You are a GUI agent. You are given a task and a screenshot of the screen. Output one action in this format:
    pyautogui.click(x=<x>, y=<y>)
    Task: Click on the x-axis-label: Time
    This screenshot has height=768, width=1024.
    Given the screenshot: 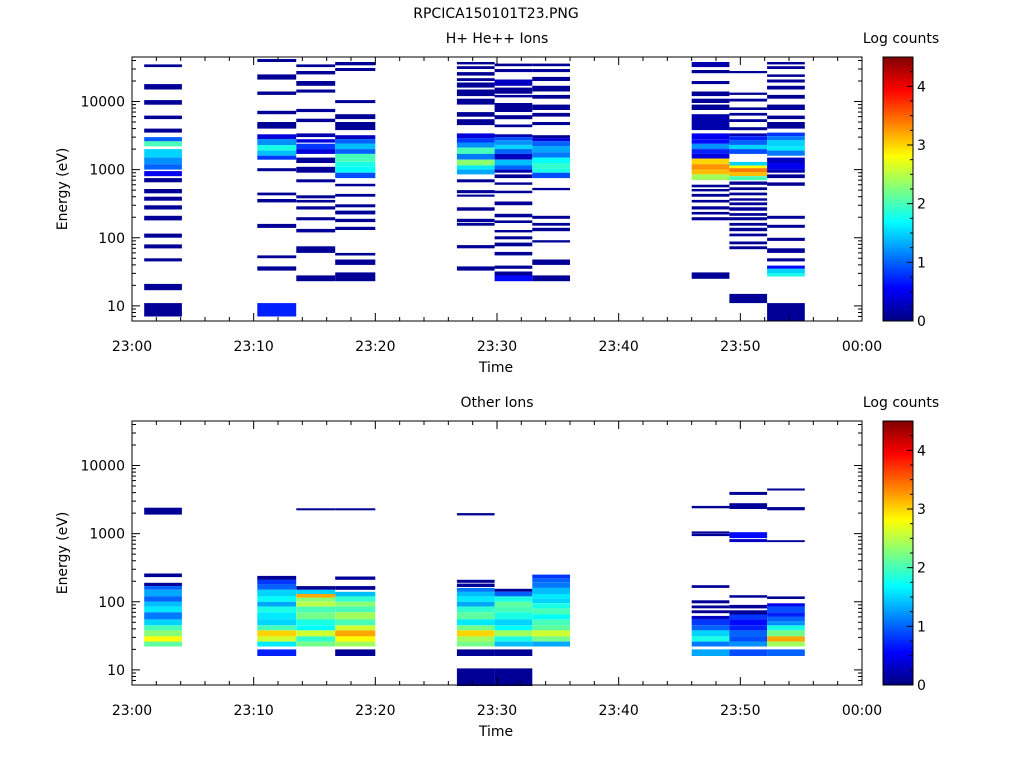 What is the action you would take?
    pyautogui.click(x=495, y=368)
    